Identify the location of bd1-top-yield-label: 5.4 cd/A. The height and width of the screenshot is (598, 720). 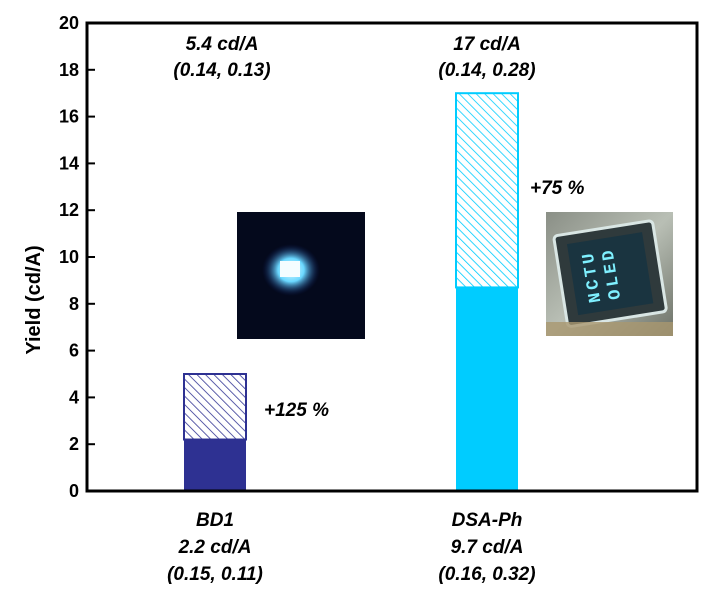
(222, 44).